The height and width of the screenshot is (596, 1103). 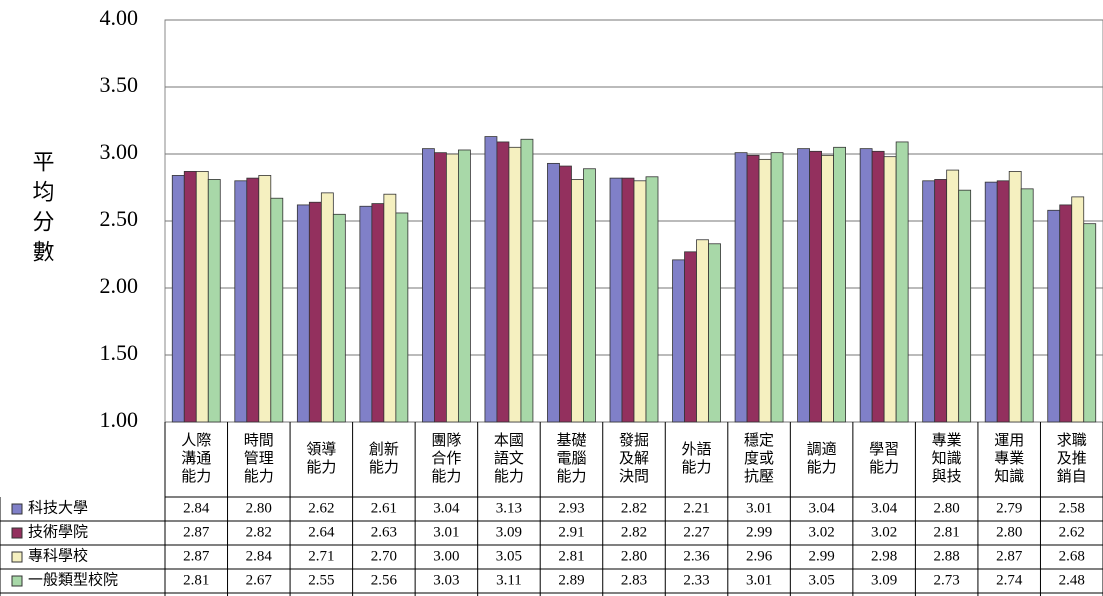 What do you see at coordinates (1009, 441) in the screenshot?
I see `x-tick-label: 運用` at bounding box center [1009, 441].